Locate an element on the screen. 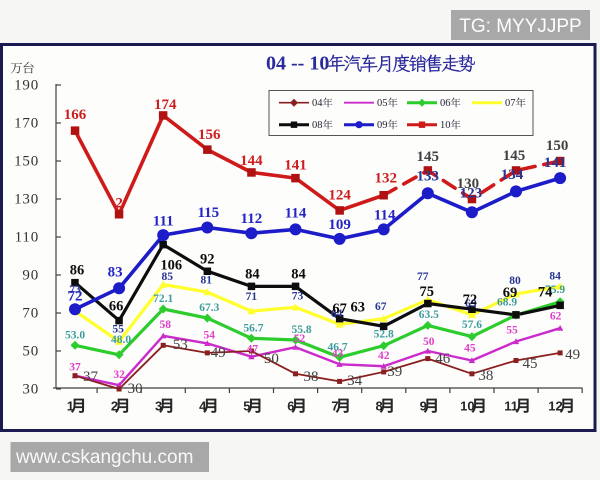 The height and width of the screenshot is (480, 600). svg-text: 07 is located at coordinates (510, 103).